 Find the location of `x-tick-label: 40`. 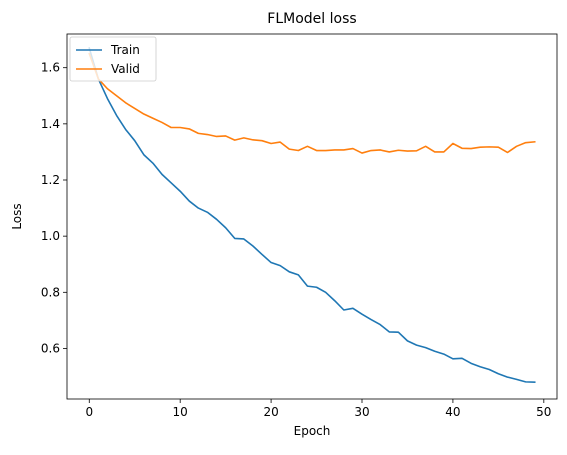

x-tick-label: 40 is located at coordinates (452, 412).